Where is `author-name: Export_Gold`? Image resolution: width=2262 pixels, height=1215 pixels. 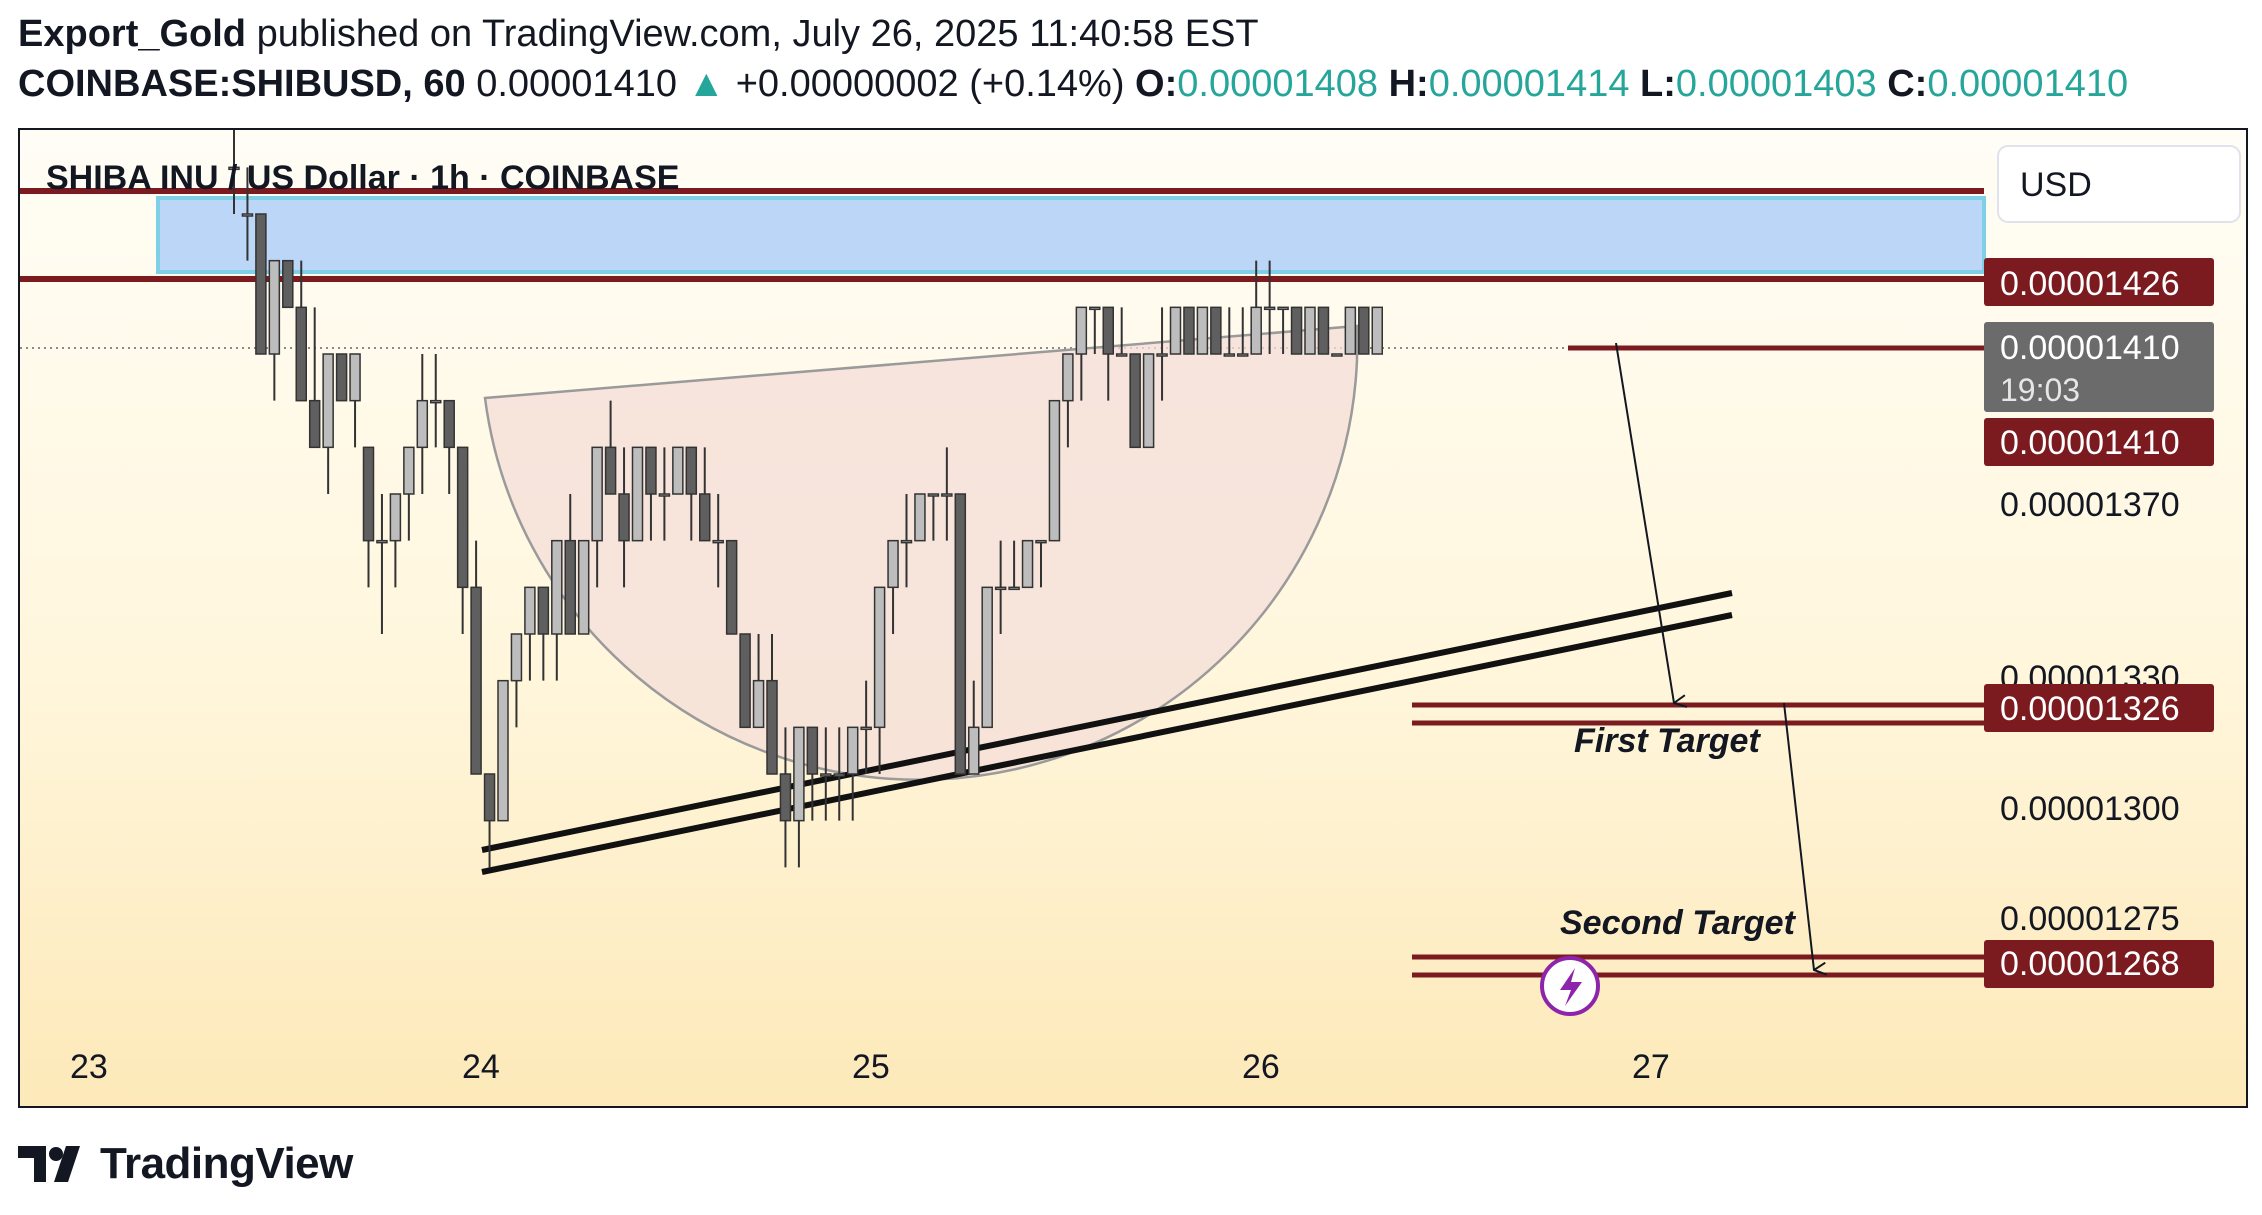 author-name: Export_Gold is located at coordinates (132, 34).